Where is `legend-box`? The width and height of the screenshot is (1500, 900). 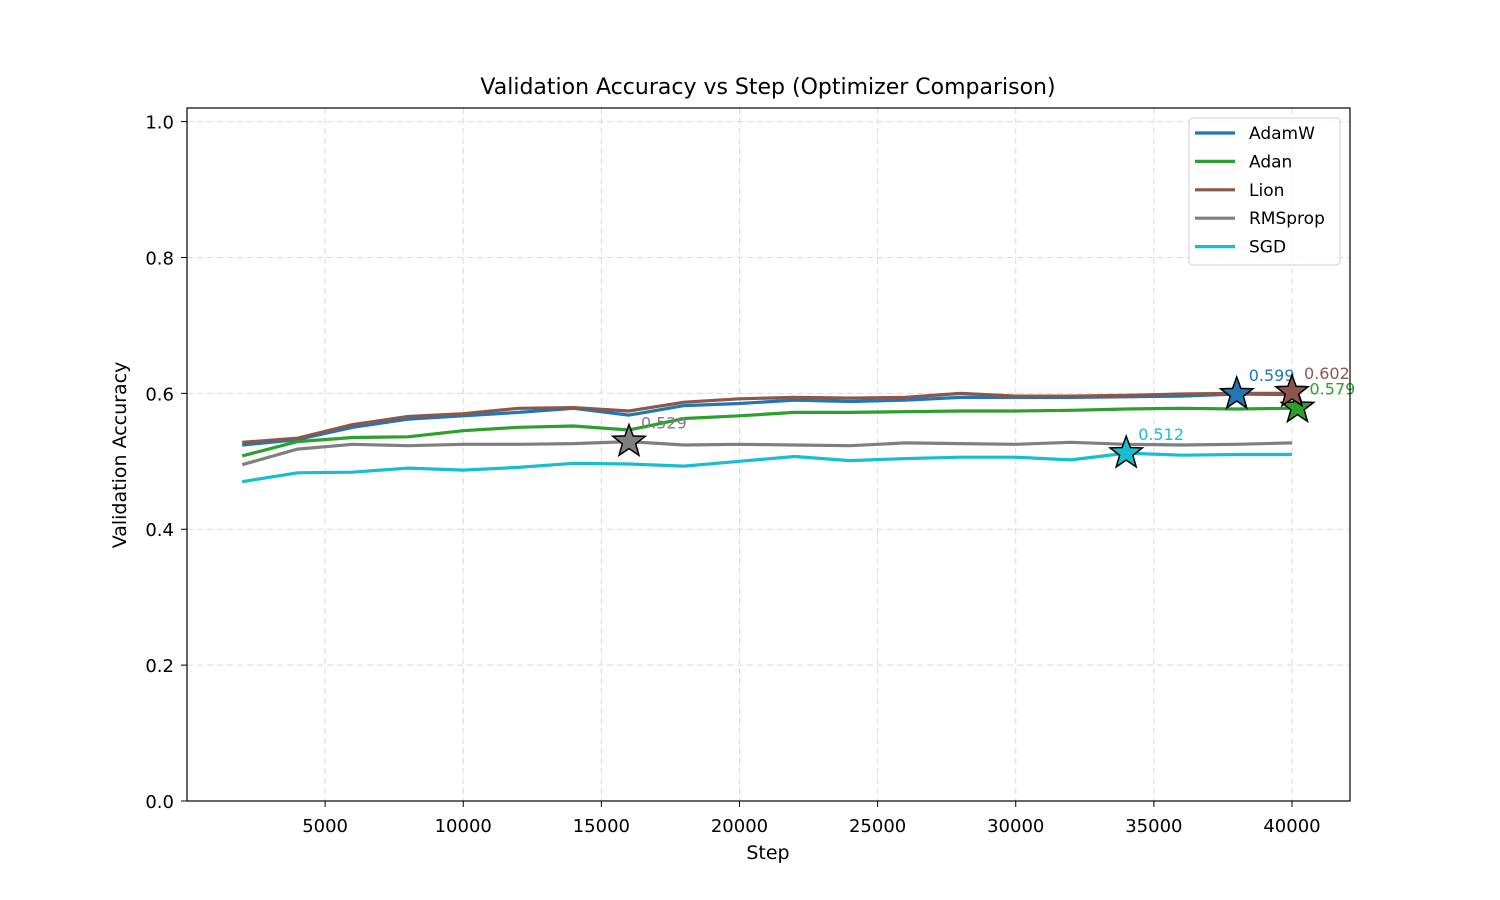
legend-box is located at coordinates (1264, 191).